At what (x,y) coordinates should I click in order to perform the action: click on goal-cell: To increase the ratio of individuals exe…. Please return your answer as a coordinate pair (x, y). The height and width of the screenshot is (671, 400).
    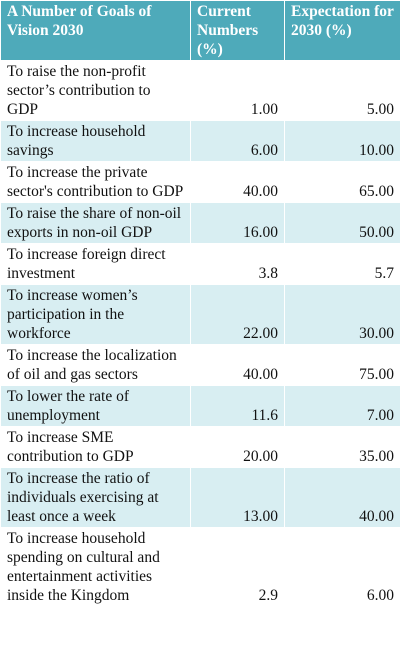
    Looking at the image, I should click on (95, 497).